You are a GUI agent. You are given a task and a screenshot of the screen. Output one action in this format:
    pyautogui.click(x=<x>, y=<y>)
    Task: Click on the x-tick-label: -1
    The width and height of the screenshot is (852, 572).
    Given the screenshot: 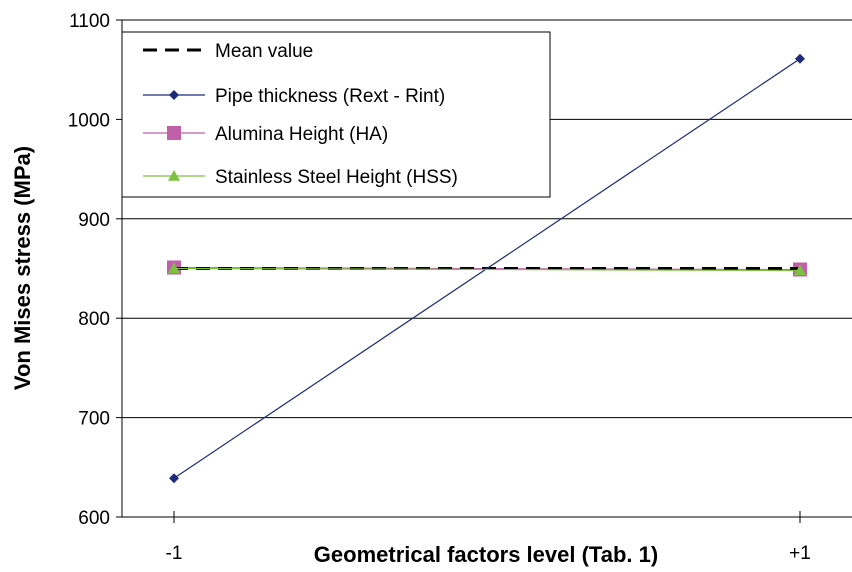 What is the action you would take?
    pyautogui.click(x=174, y=553)
    